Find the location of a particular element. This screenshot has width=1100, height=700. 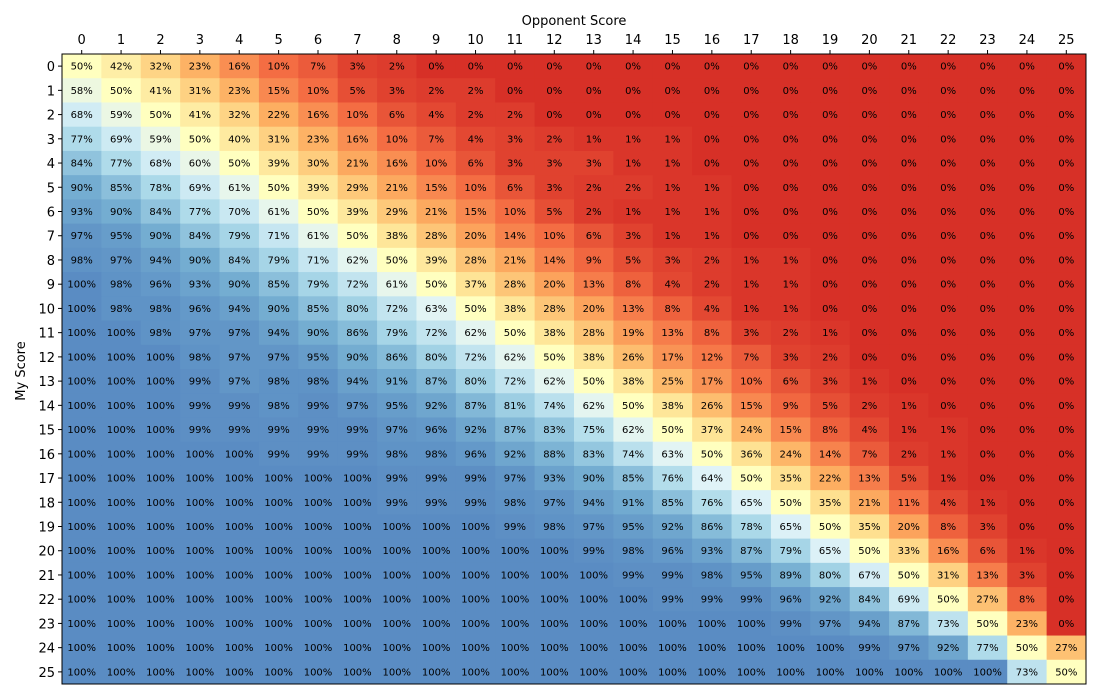

cell-value-label: 3% is located at coordinates (751, 333).